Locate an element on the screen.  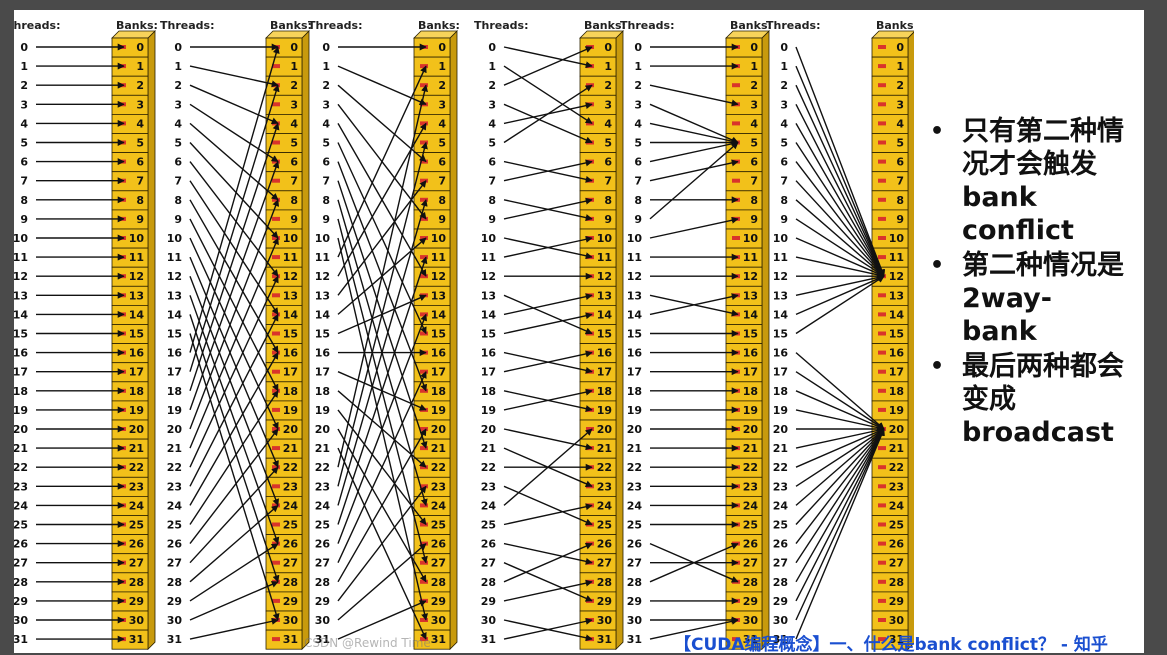
thread-label: 0 is located at coordinates (24, 47).